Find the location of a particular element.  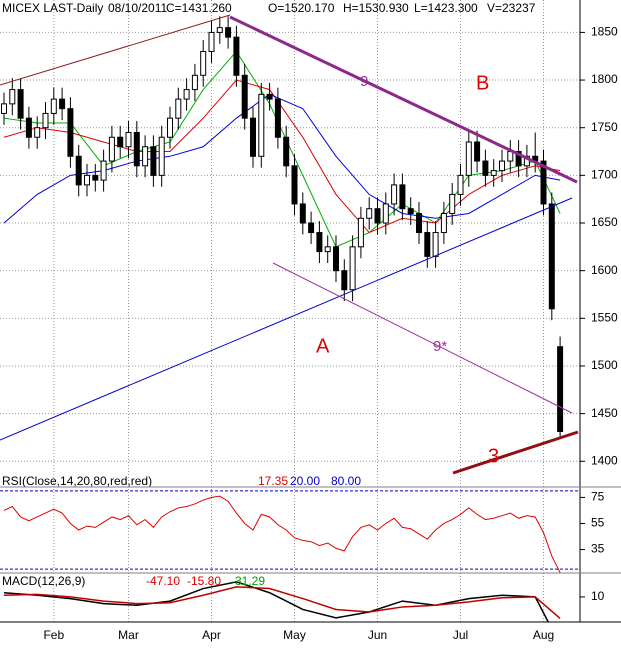

macd-reading: -15.80 is located at coordinates (204, 581).